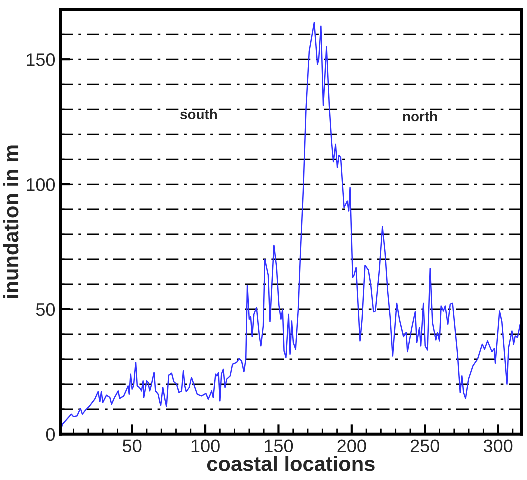  I want to click on annotation: south, so click(198, 114).